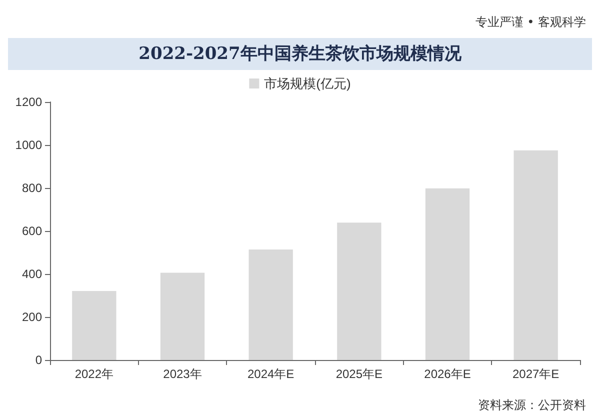 The width and height of the screenshot is (600, 420). Describe the element at coordinates (28, 145) in the screenshot. I see `y-tick-label: 1000` at that location.